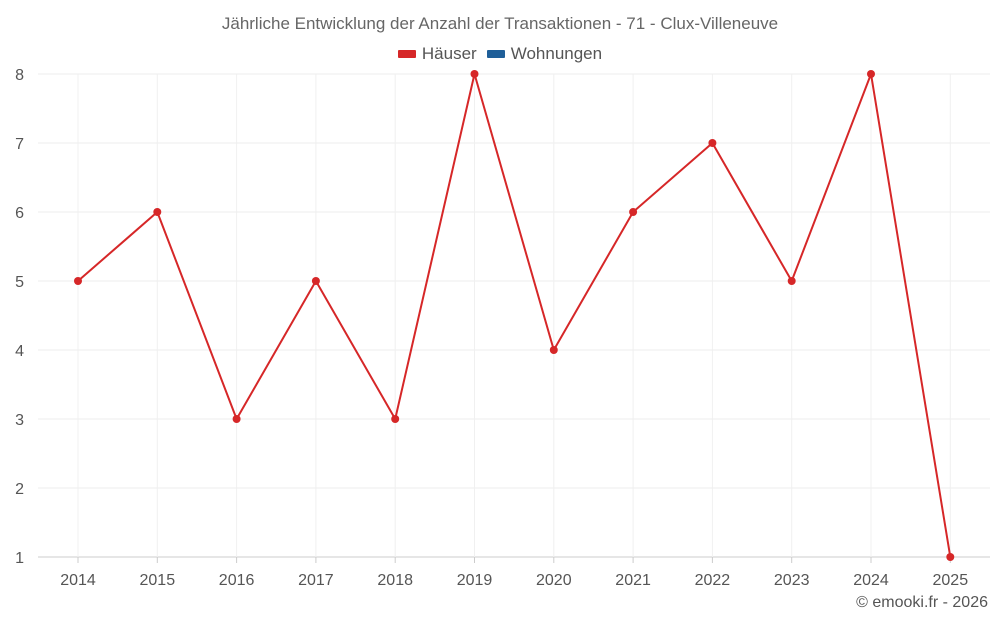 This screenshot has height=625, width=1000. What do you see at coordinates (19, 75) in the screenshot?
I see `y-tick-label-8: 8` at bounding box center [19, 75].